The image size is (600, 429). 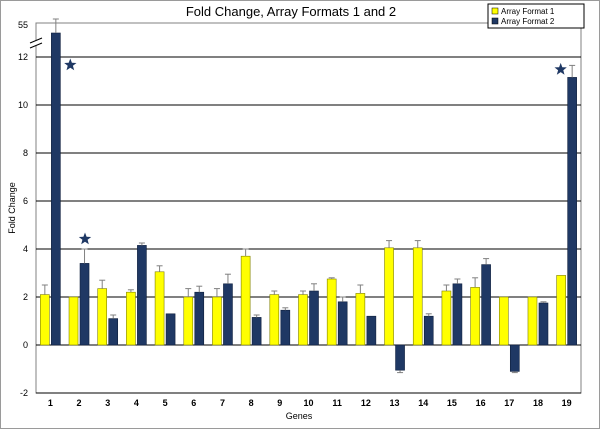 I want to click on y-tick-label: 6, so click(x=25, y=201).